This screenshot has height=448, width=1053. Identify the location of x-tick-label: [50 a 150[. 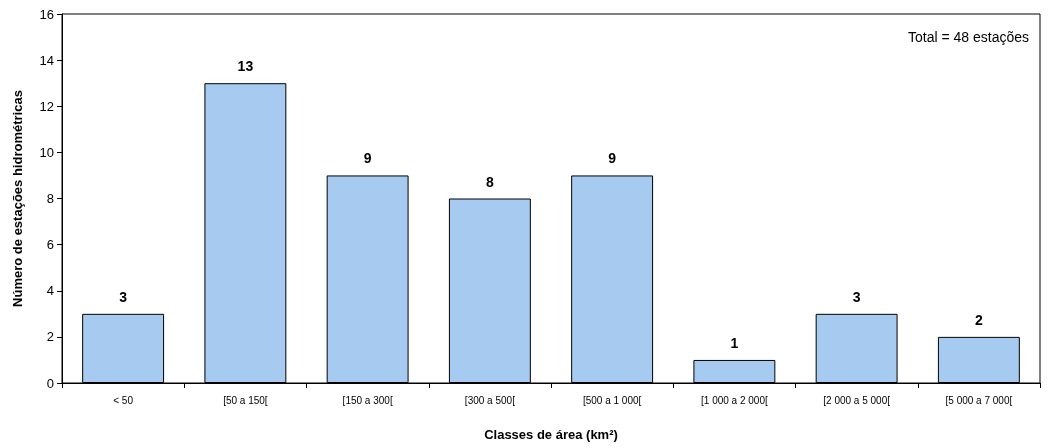
(245, 400).